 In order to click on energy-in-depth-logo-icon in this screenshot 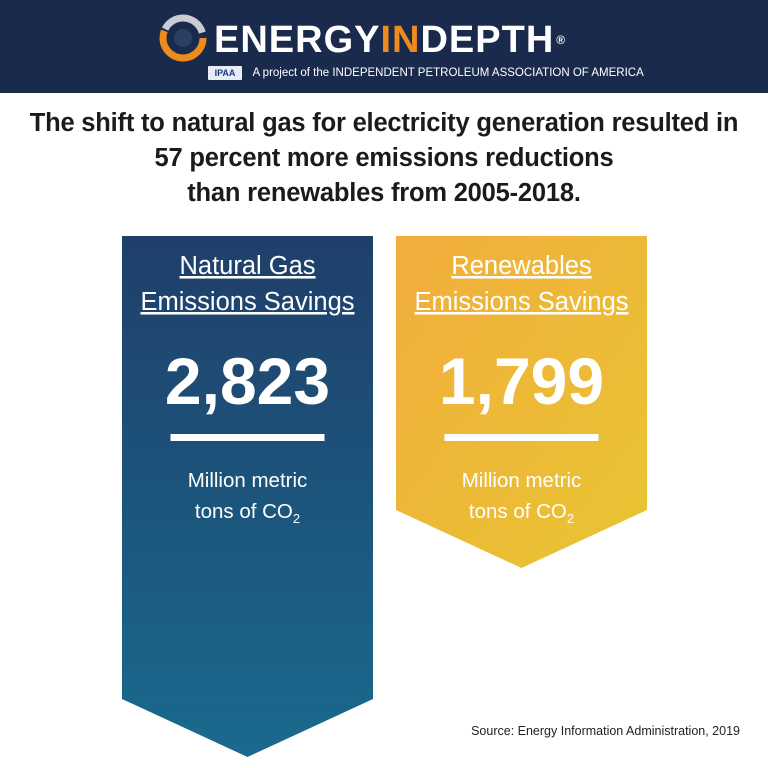, I will do `click(183, 38)`.